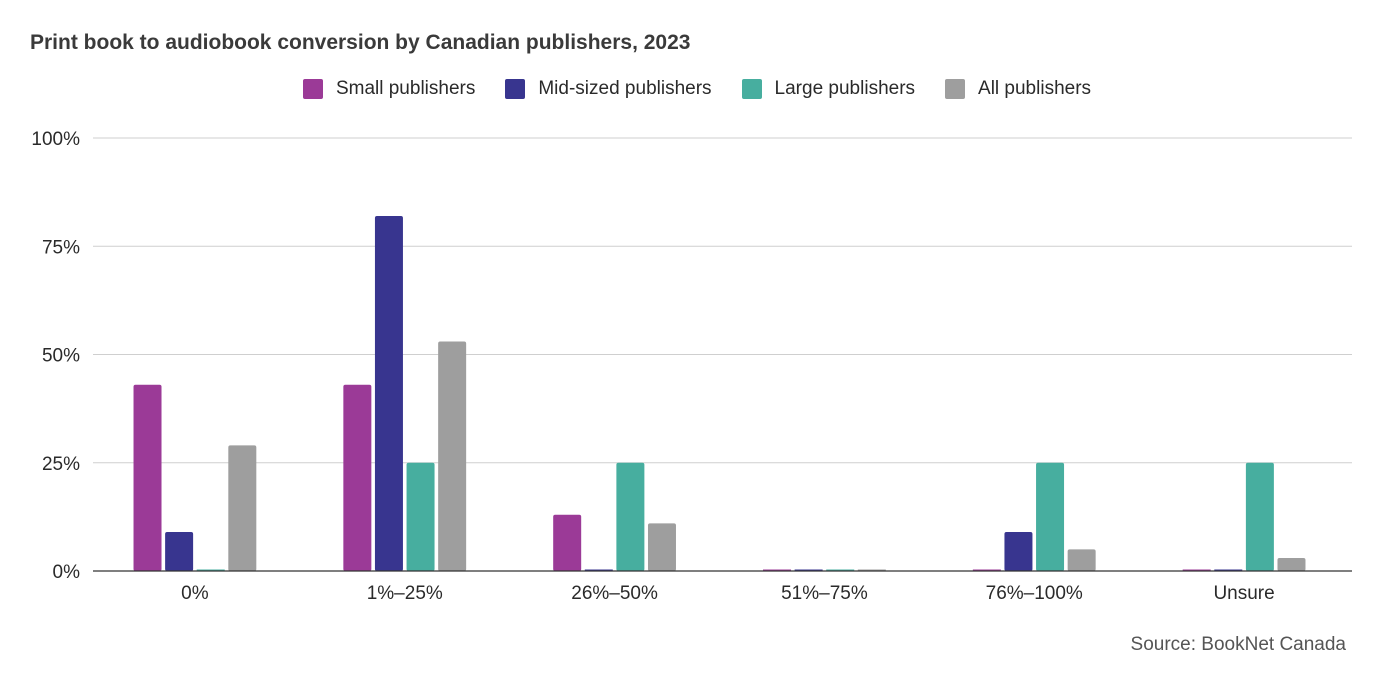 The image size is (1380, 686). I want to click on y-tick-label: 50%, so click(61, 356).